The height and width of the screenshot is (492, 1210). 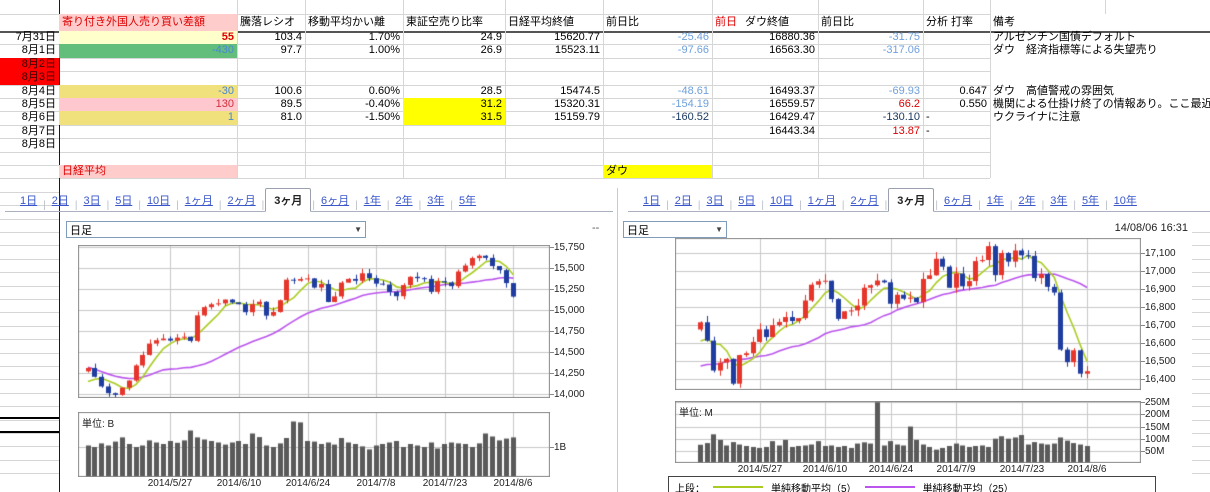 I want to click on dow-tab-2: 3日, so click(x=715, y=201).